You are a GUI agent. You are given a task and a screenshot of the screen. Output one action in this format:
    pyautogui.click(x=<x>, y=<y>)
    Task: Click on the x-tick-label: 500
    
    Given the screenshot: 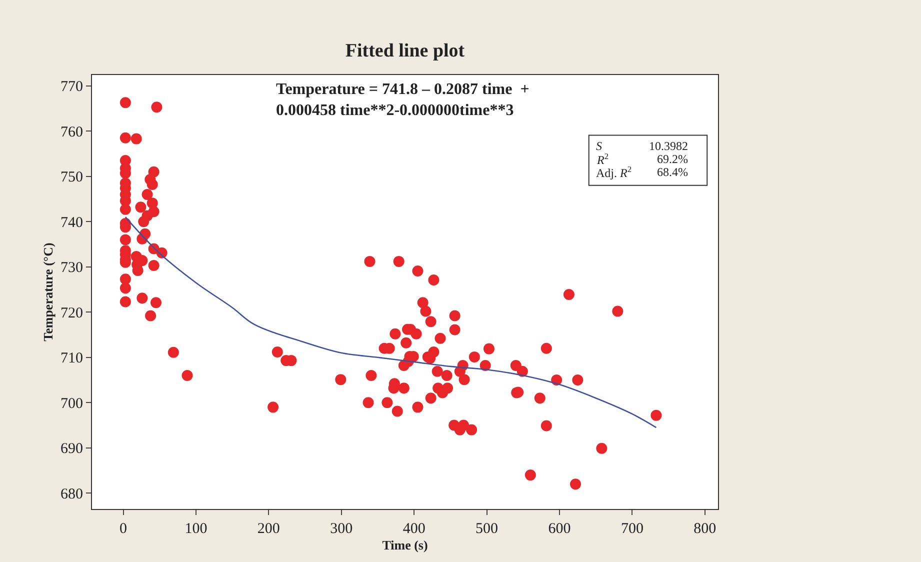 What is the action you would take?
    pyautogui.click(x=487, y=529)
    